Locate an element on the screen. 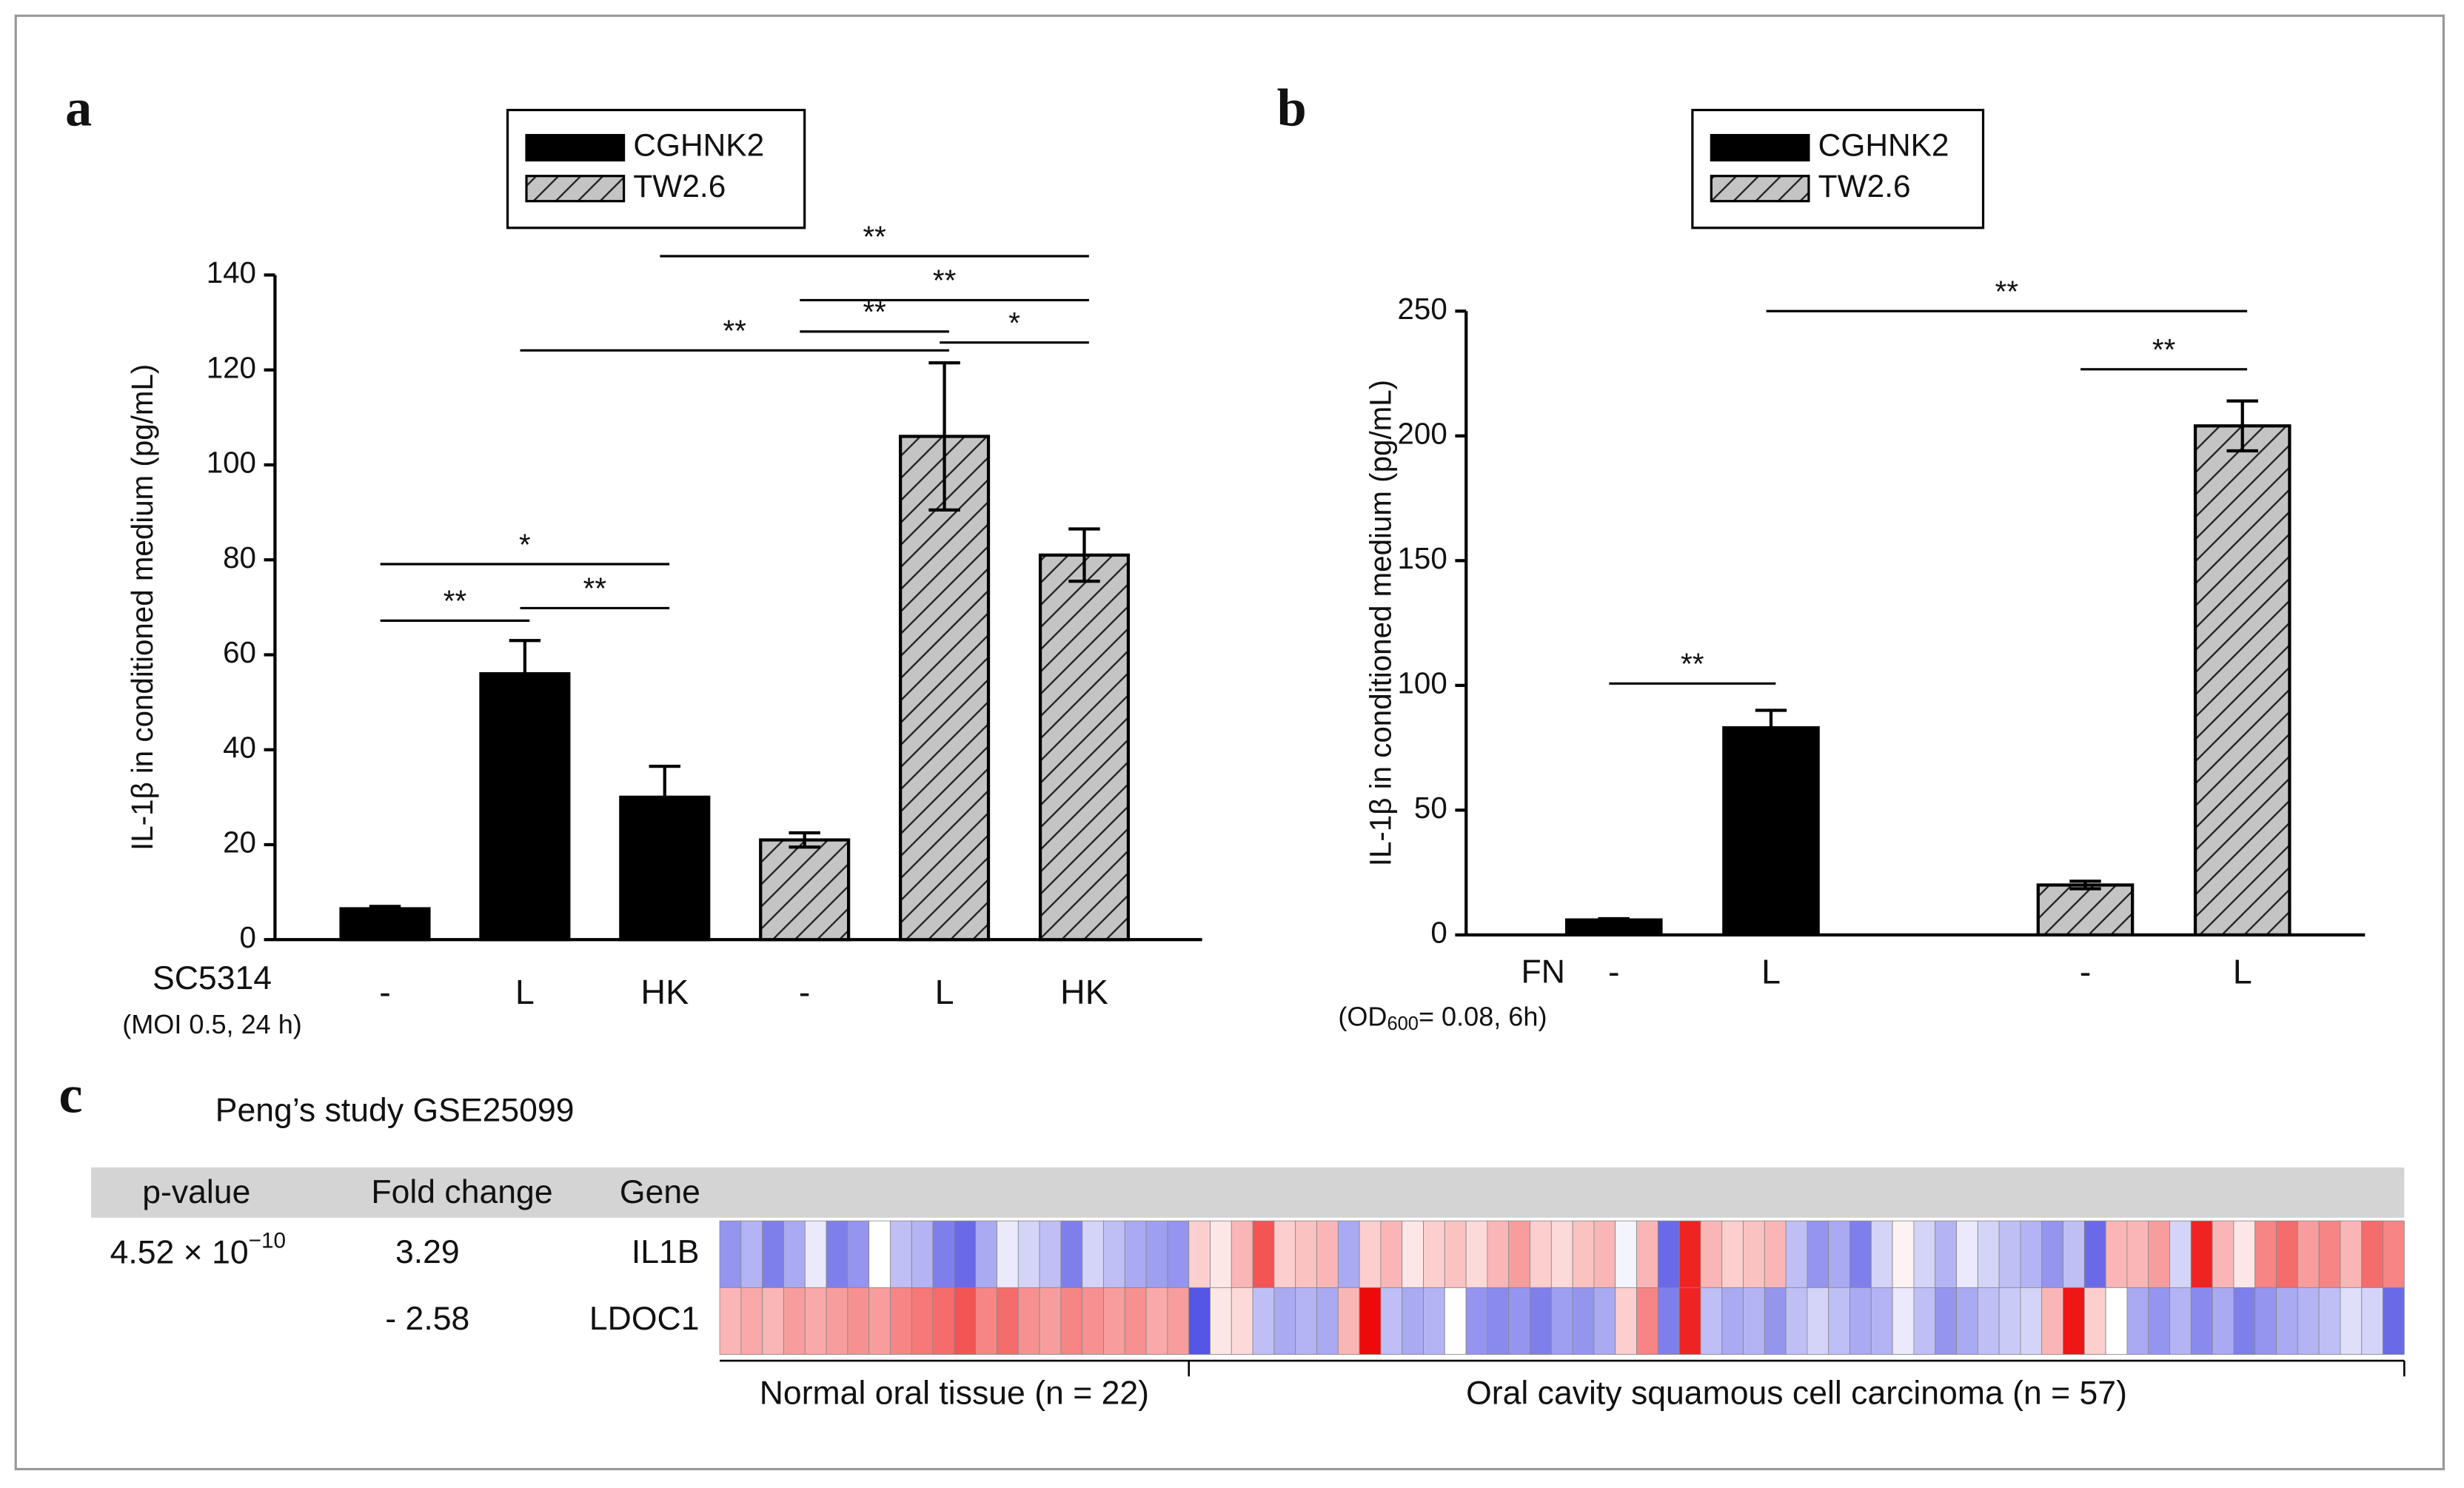 This screenshot has height=1488, width=2464. group-label: Normal oral tissue (n = 22) is located at coordinates (955, 1393).